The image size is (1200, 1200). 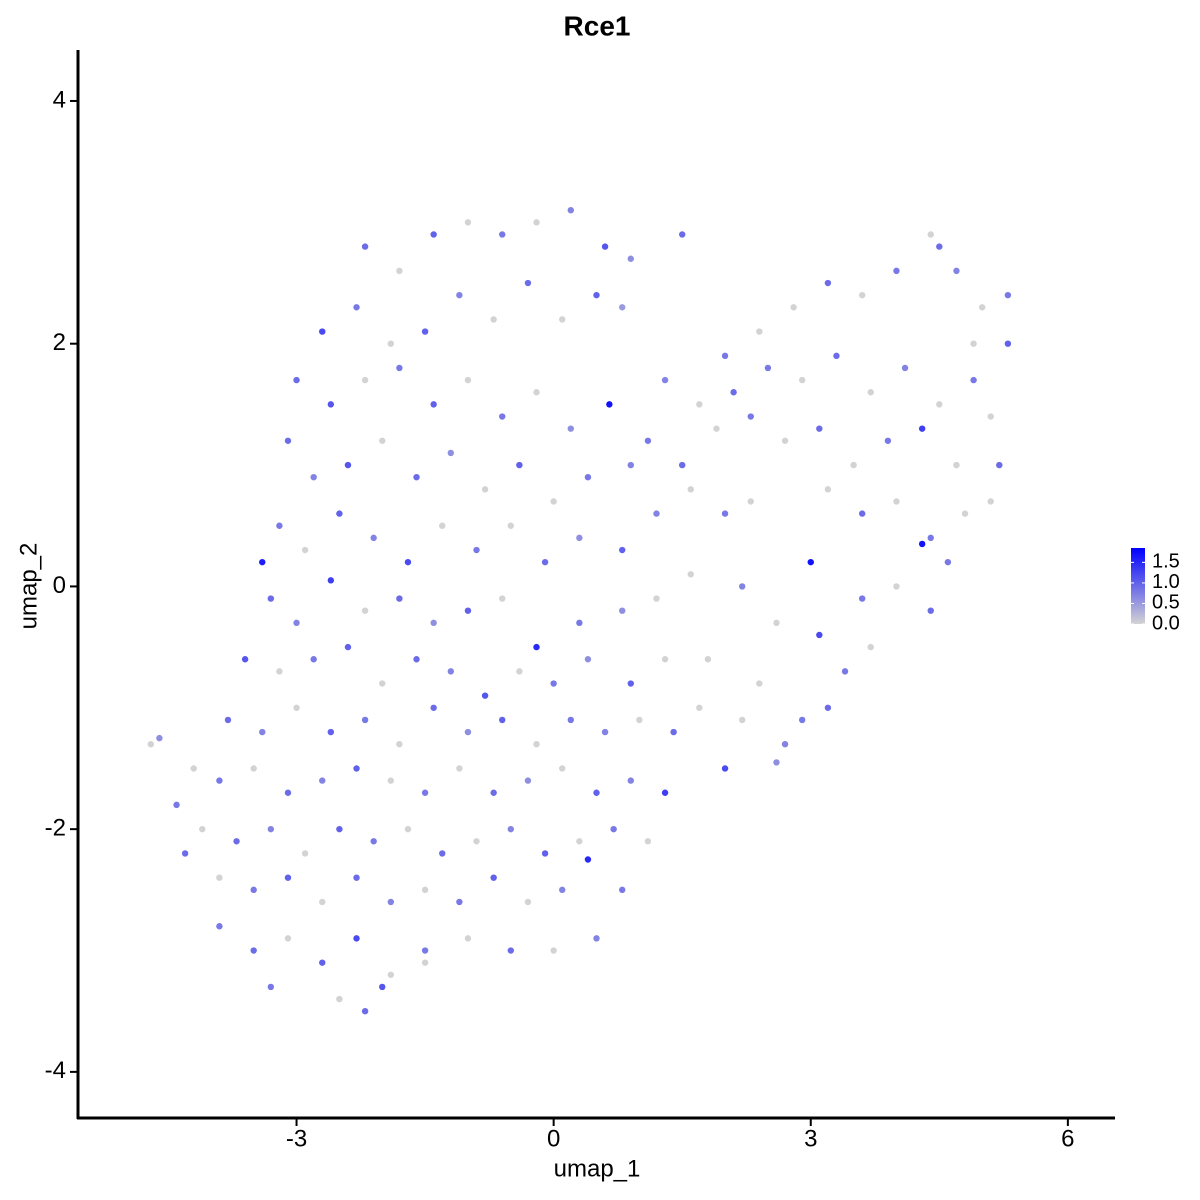 I want to click on colorbar-label: 0.0, so click(x=1166, y=623).